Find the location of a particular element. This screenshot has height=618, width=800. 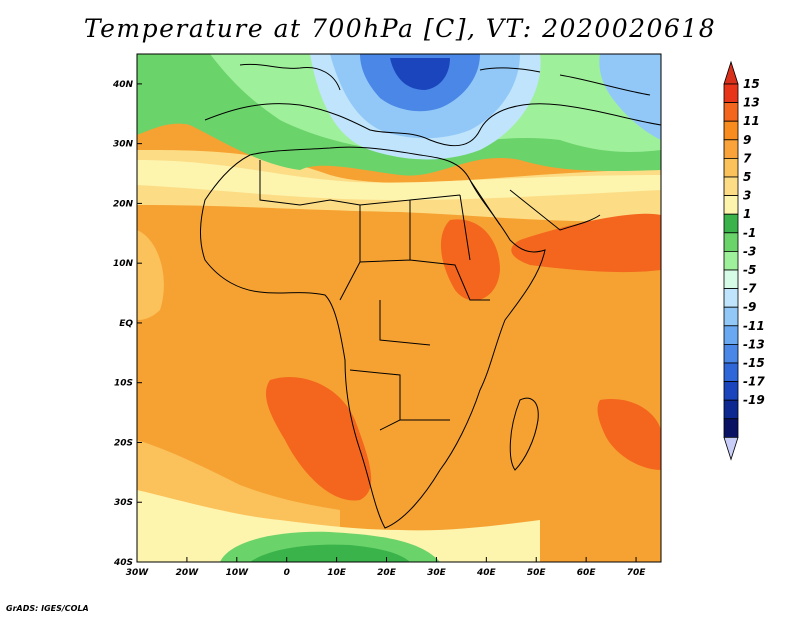

colorbar-label: 11 is located at coordinates (751, 121).